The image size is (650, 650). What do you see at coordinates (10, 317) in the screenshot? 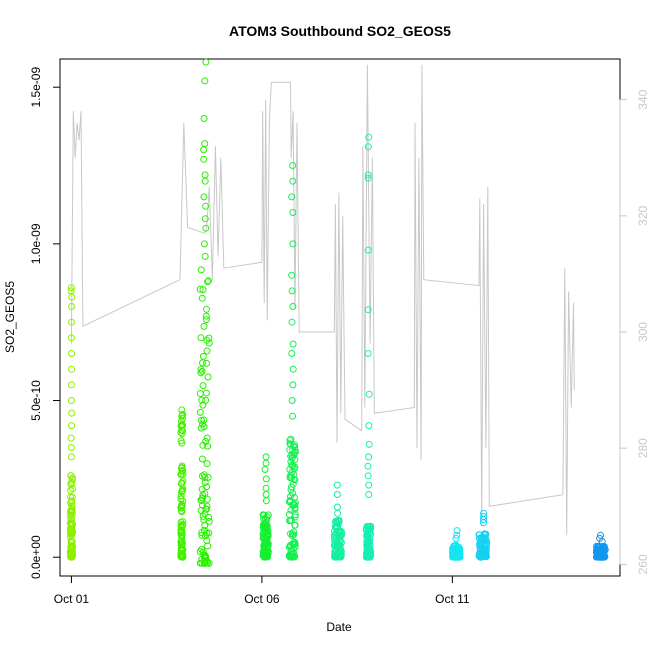
I see `y-axis-label: SO2_GEOS5` at bounding box center [10, 317].